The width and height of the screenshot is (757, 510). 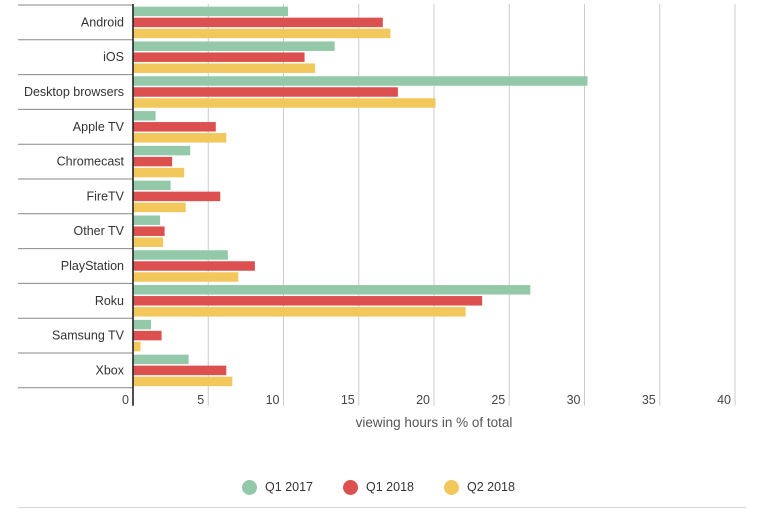 What do you see at coordinates (174, 127) in the screenshot?
I see `bar-apple-tv-q1-2018` at bounding box center [174, 127].